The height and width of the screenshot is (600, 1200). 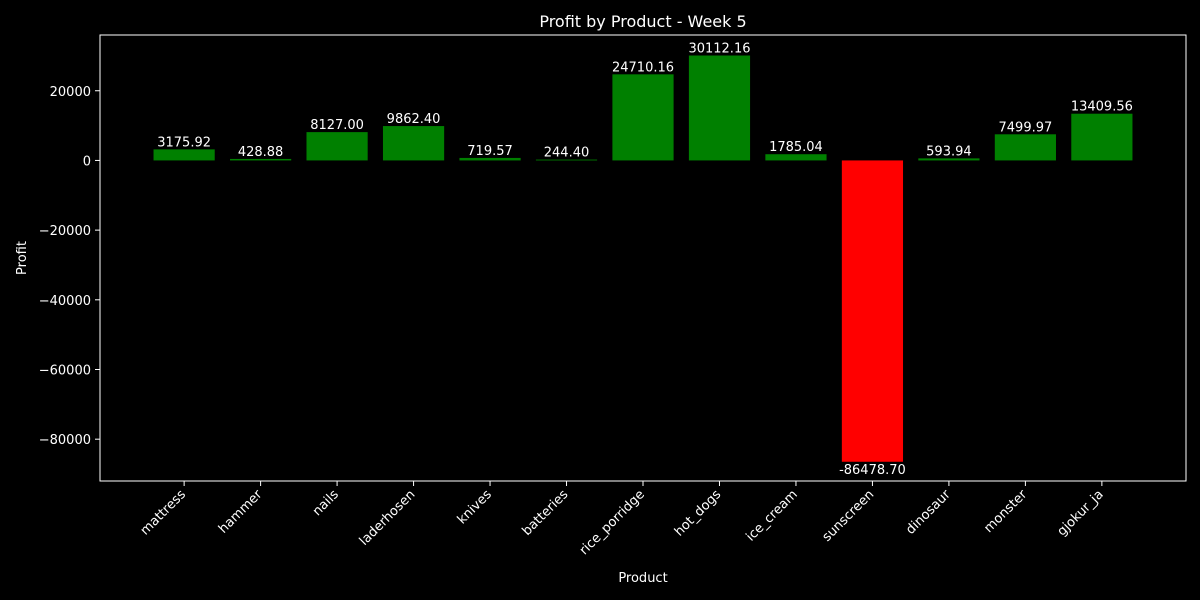 I want to click on x-tick-label: sunscreen, so click(x=849, y=516).